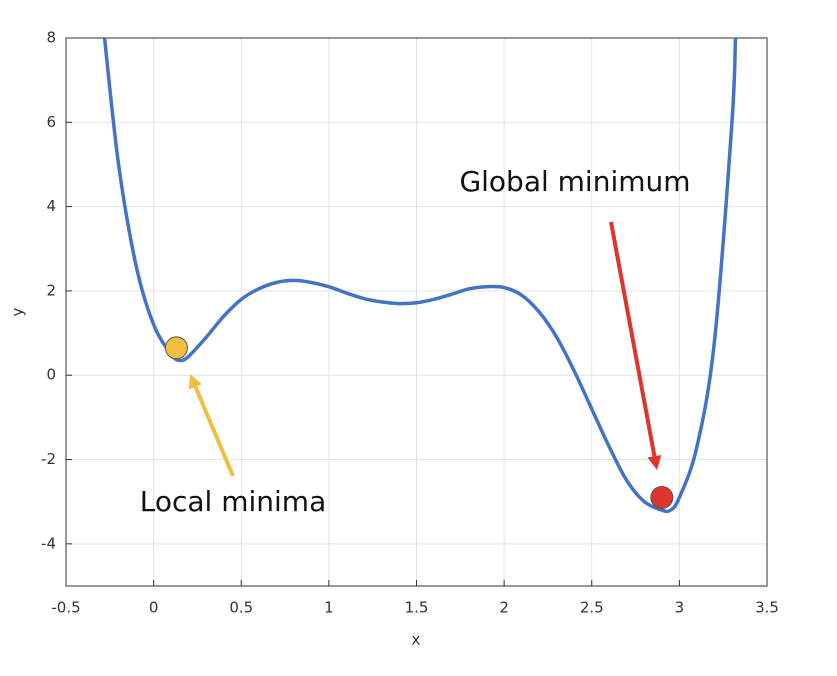 The height and width of the screenshot is (676, 837). I want to click on x-tick-label: 1.5, so click(417, 608).